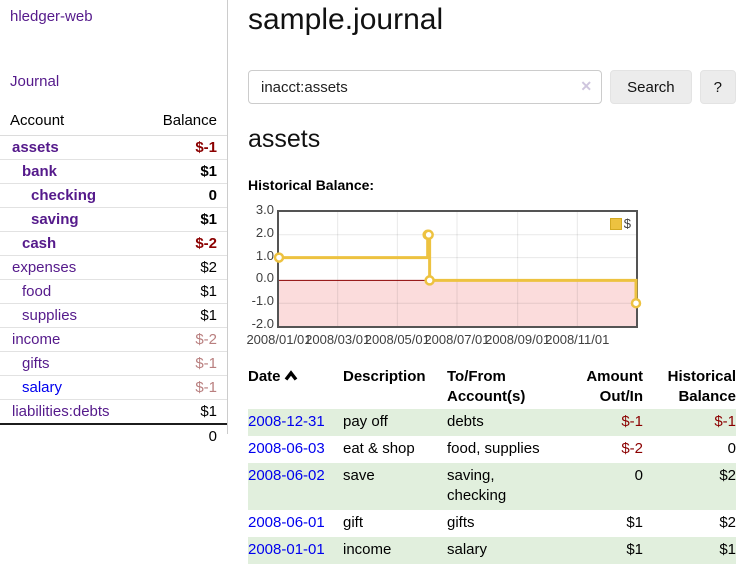 Image resolution: width=742 pixels, height=582 pixels. Describe the element at coordinates (291, 377) in the screenshot. I see `sort-ascending-icon` at that location.